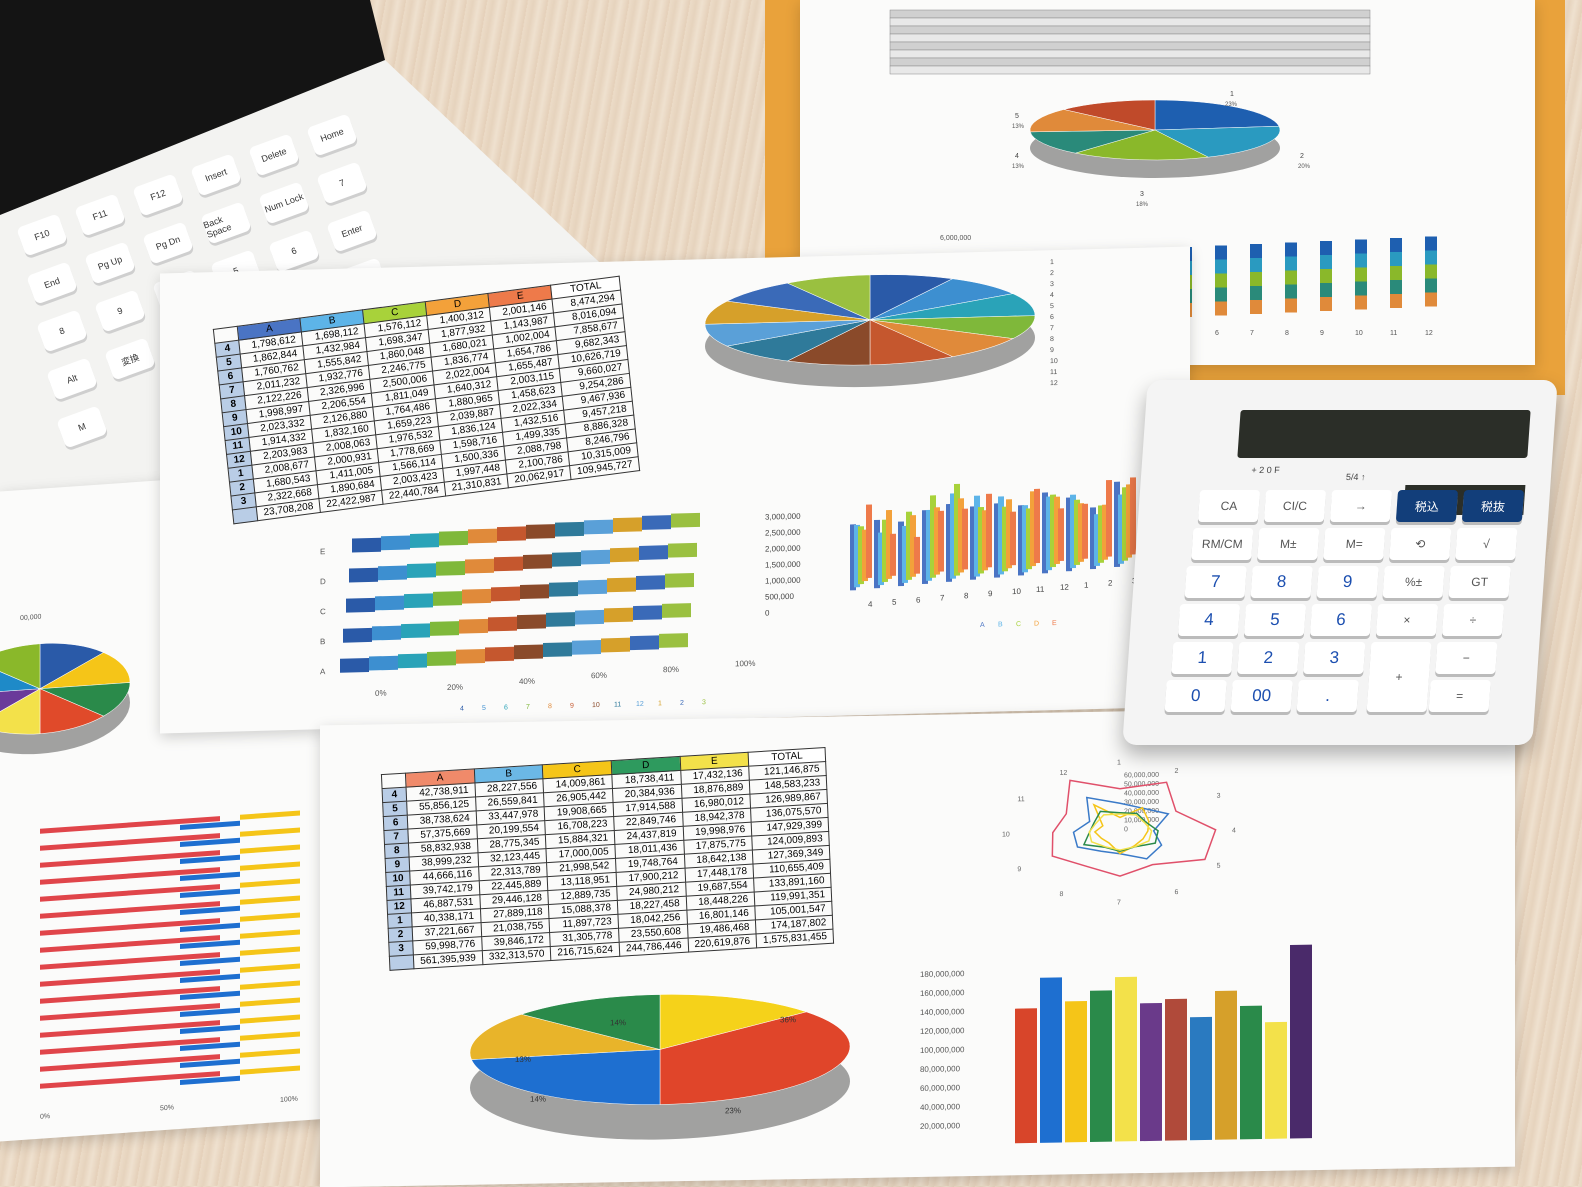  I want to click on calculator-key: 8, so click(1281, 582).